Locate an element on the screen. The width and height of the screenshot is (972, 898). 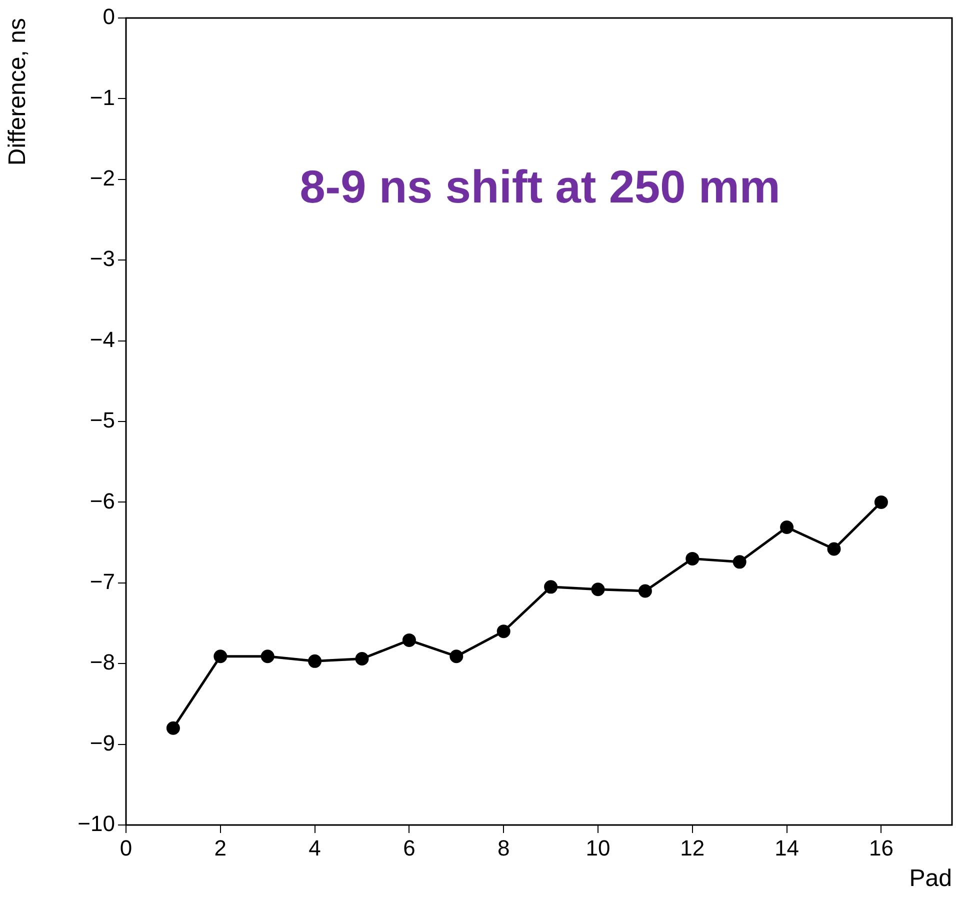
y-tick-label: −2 is located at coordinates (102, 177).